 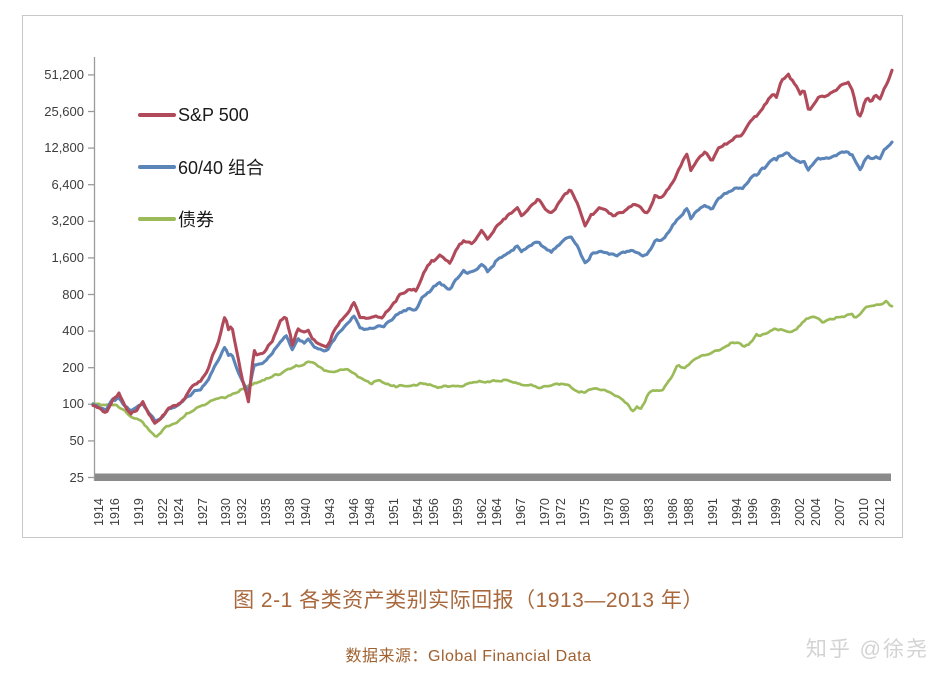 I want to click on x-axis-tick-label: 1972, so click(x=561, y=512).